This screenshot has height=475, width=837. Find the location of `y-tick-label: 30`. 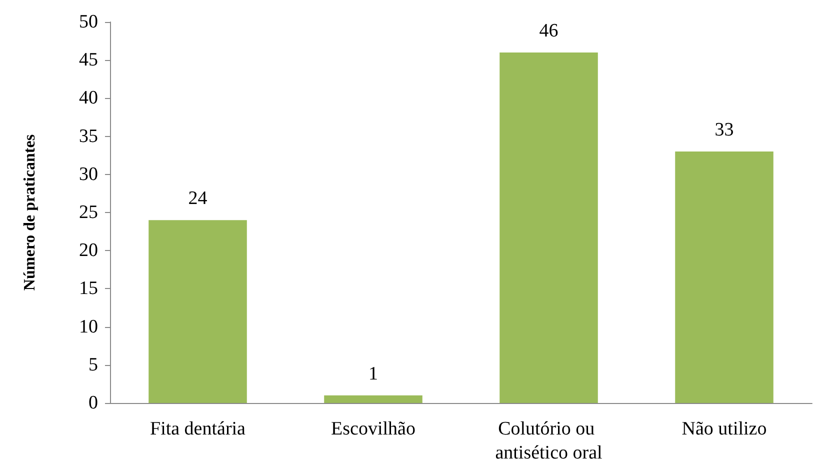

y-tick-label: 30 is located at coordinates (88, 174).